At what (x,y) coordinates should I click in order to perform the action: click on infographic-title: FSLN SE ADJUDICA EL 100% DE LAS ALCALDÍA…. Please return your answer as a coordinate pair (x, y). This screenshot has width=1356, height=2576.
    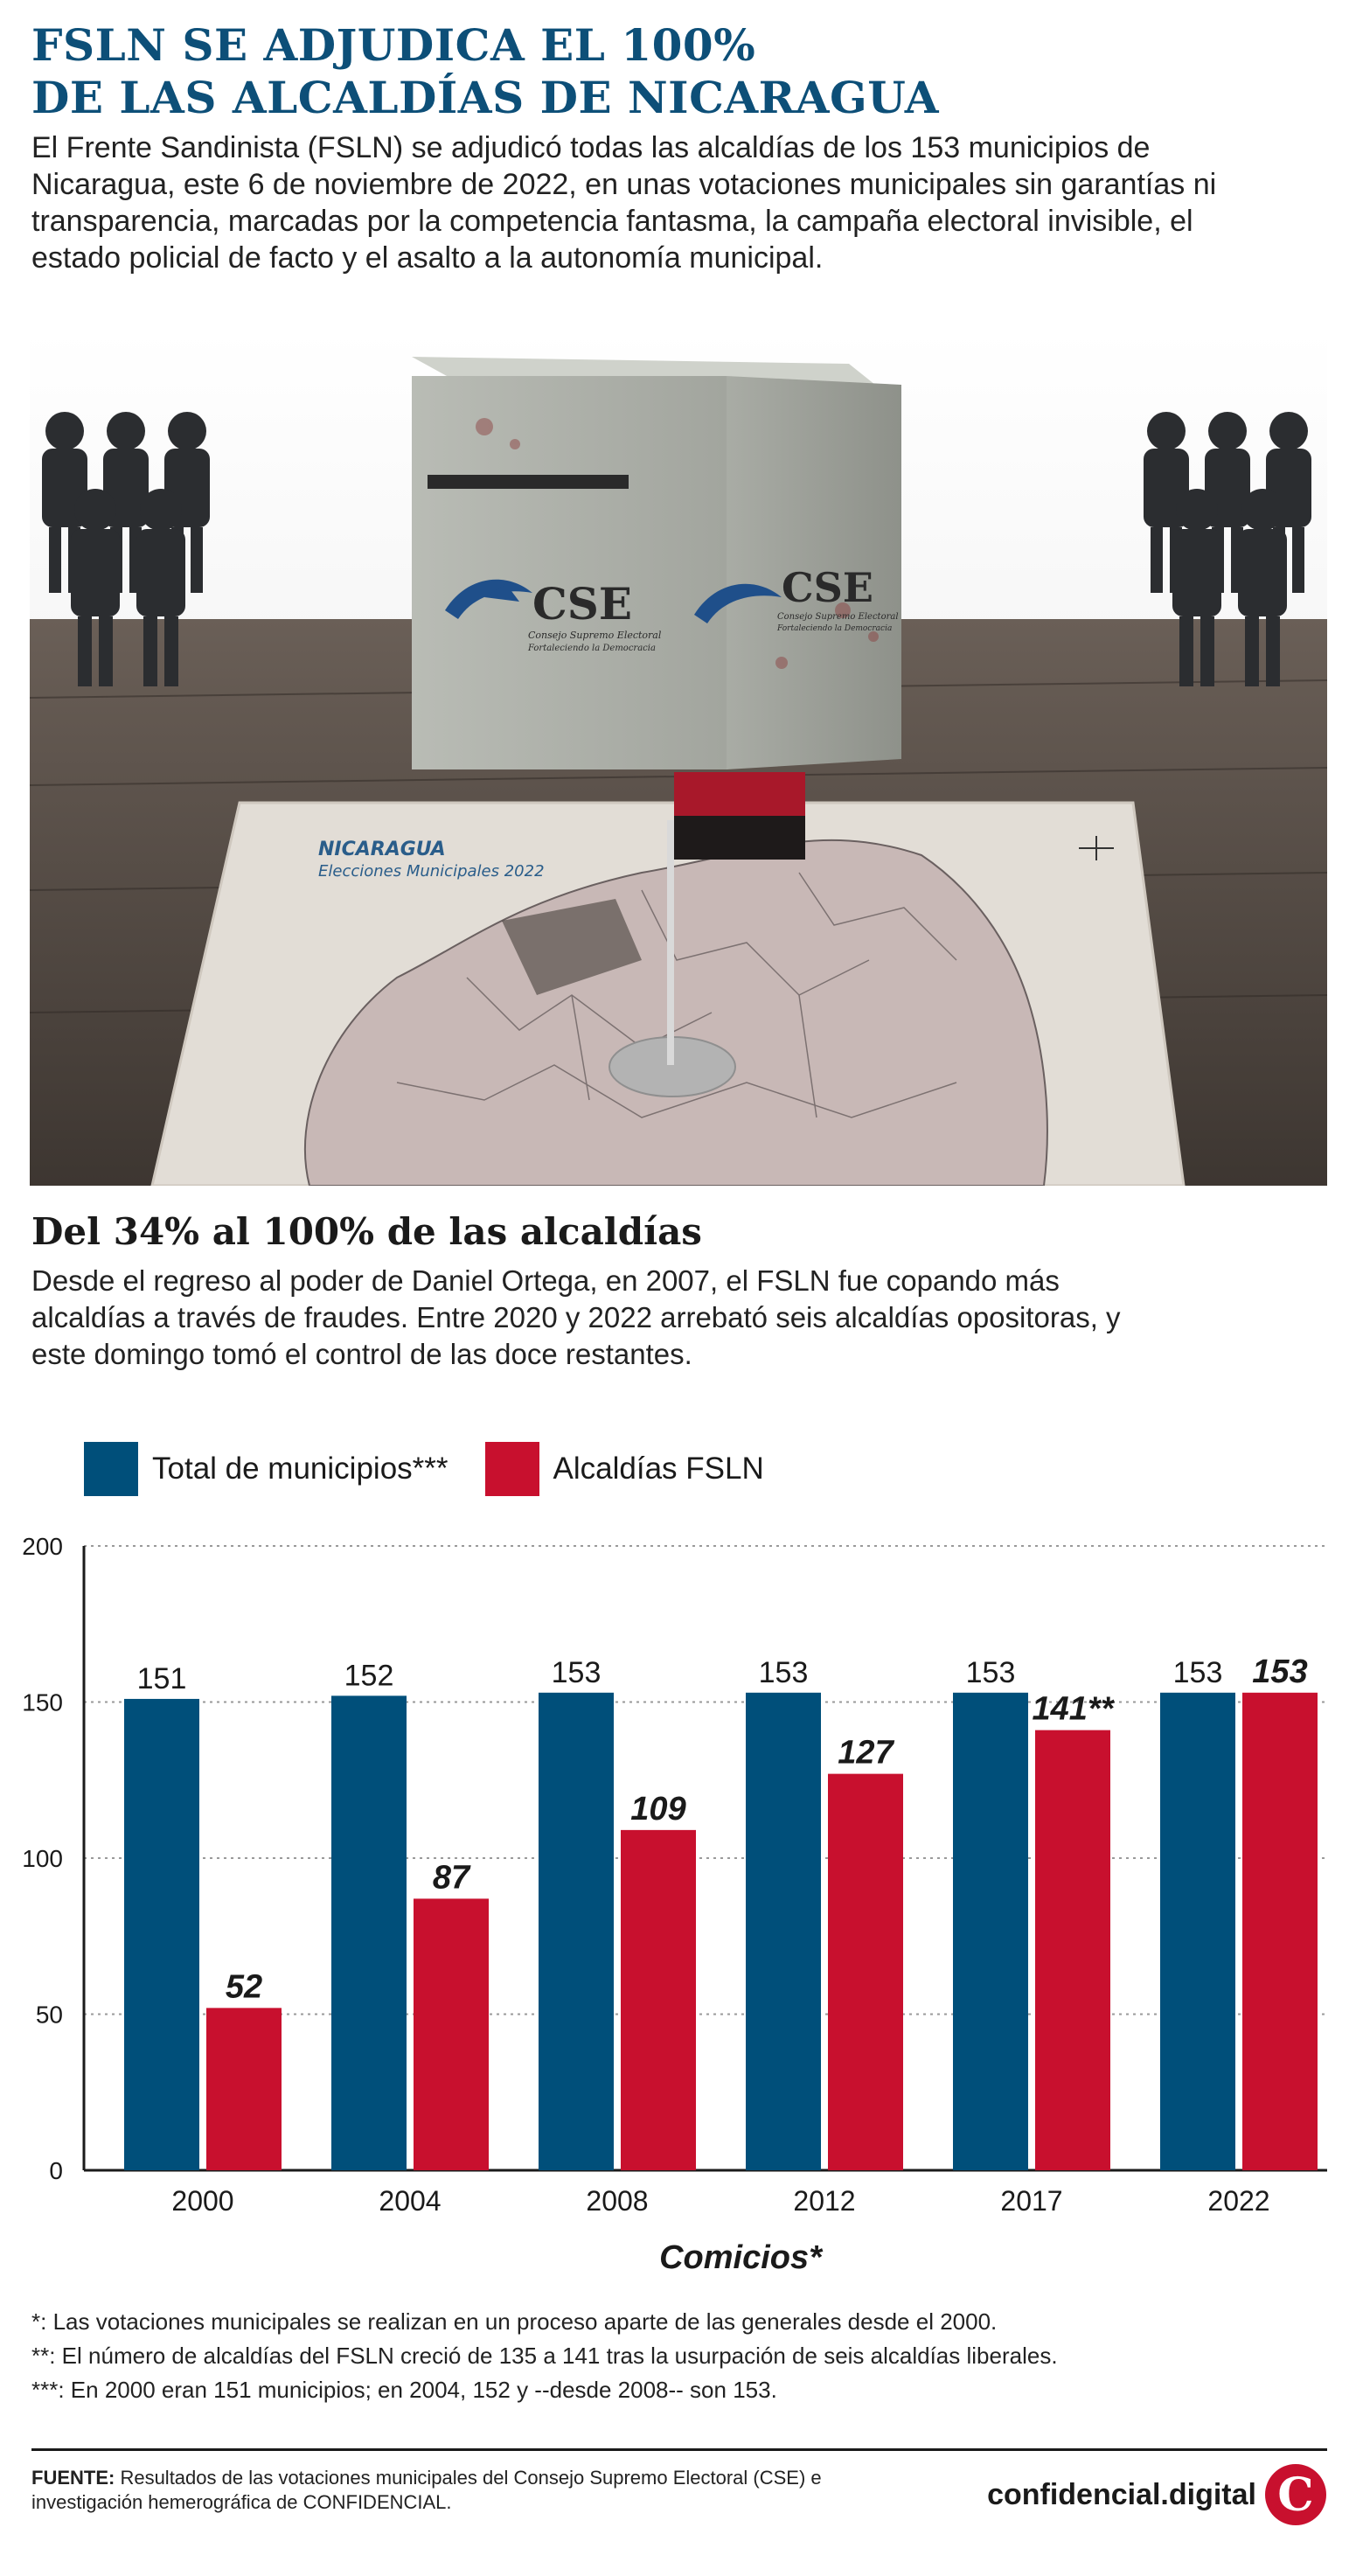
    Looking at the image, I should click on (678, 71).